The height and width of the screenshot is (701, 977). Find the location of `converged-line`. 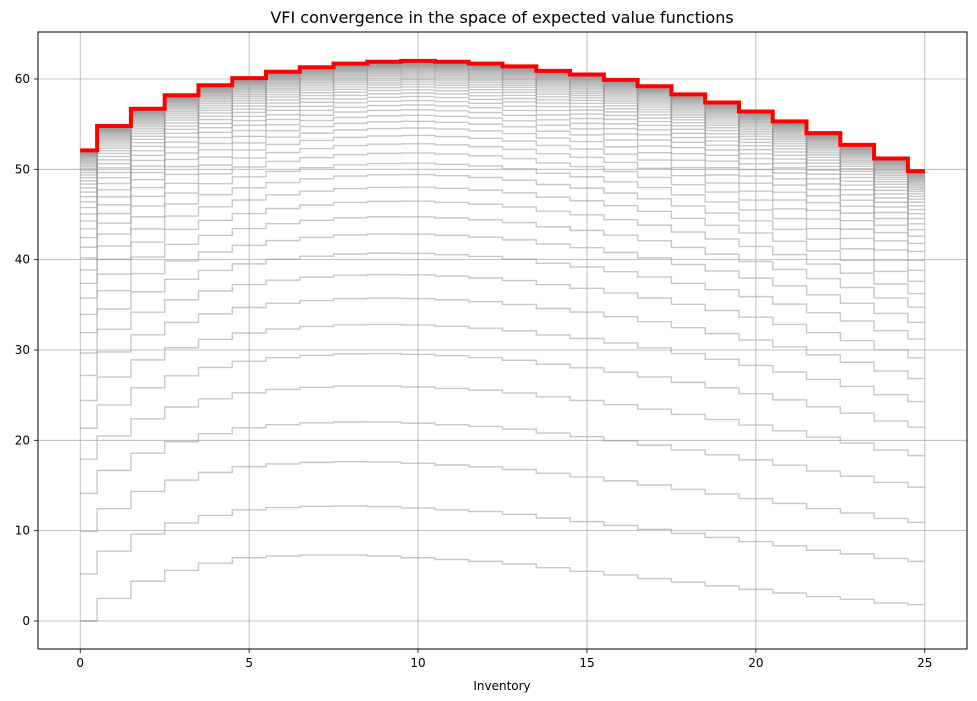

converged-line is located at coordinates (502, 116).